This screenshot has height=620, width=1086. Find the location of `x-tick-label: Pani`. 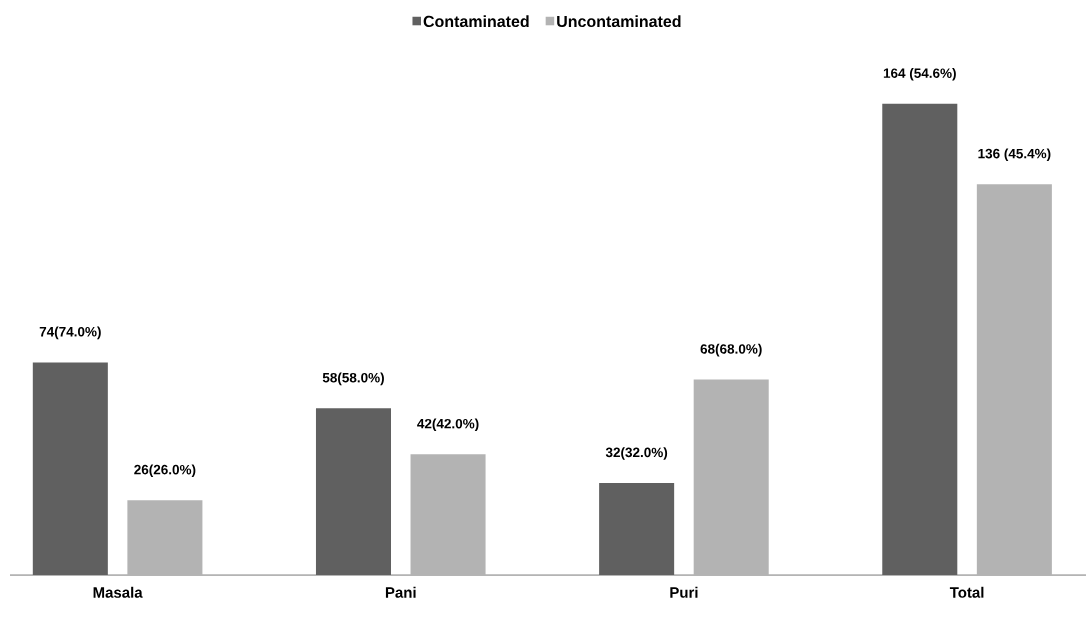

x-tick-label: Pani is located at coordinates (400, 592).